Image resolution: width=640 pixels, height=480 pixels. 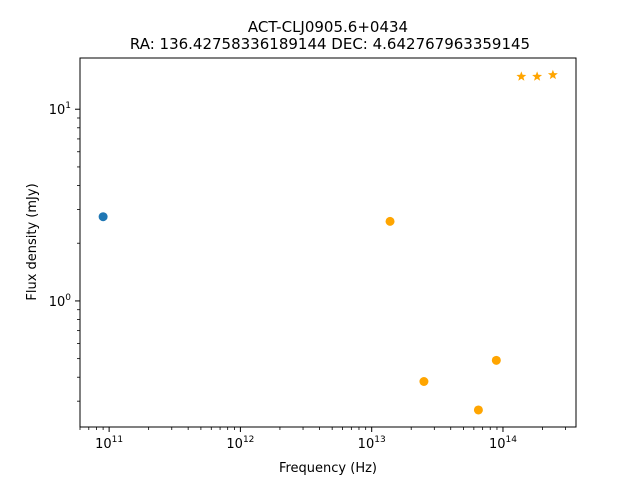 I want to click on x-tick-label-exponent: 11, so click(x=117, y=440).